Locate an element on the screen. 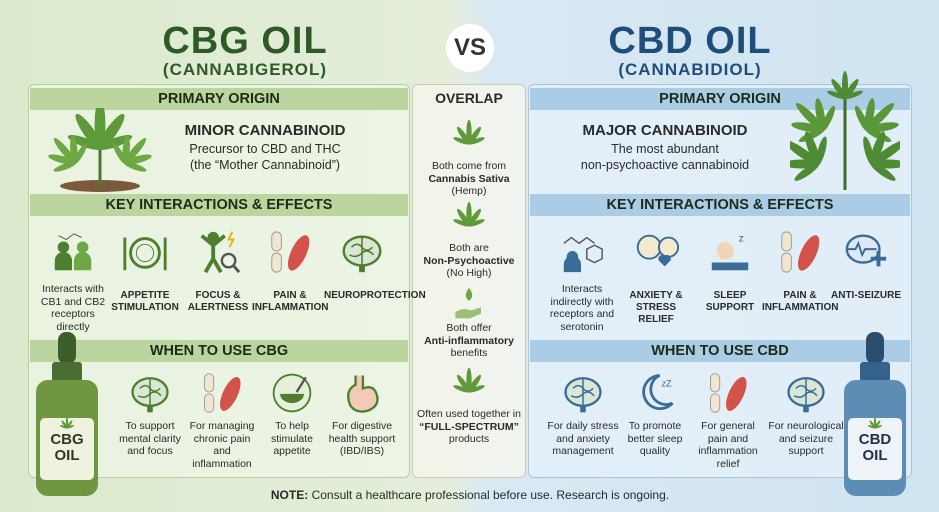 This screenshot has width=939, height=512. origin-title: MINOR CANNABINOID is located at coordinates (265, 130).